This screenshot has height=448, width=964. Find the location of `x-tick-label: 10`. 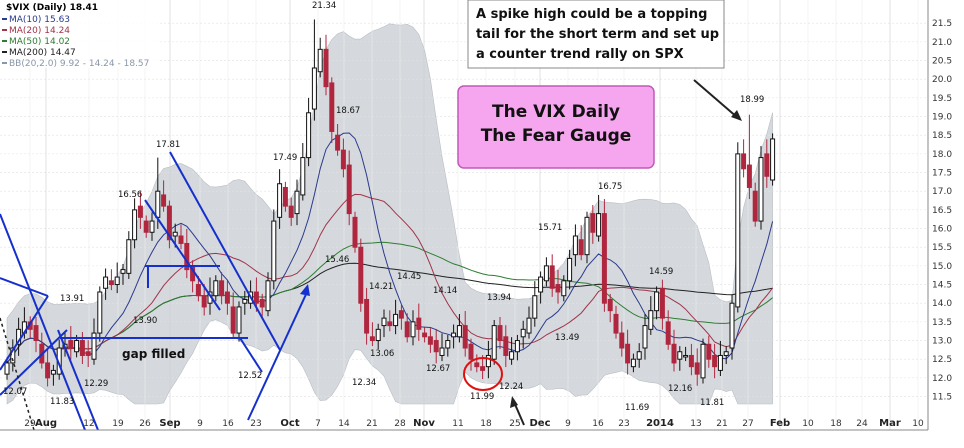

x-tick-label: 10 is located at coordinates (808, 424).